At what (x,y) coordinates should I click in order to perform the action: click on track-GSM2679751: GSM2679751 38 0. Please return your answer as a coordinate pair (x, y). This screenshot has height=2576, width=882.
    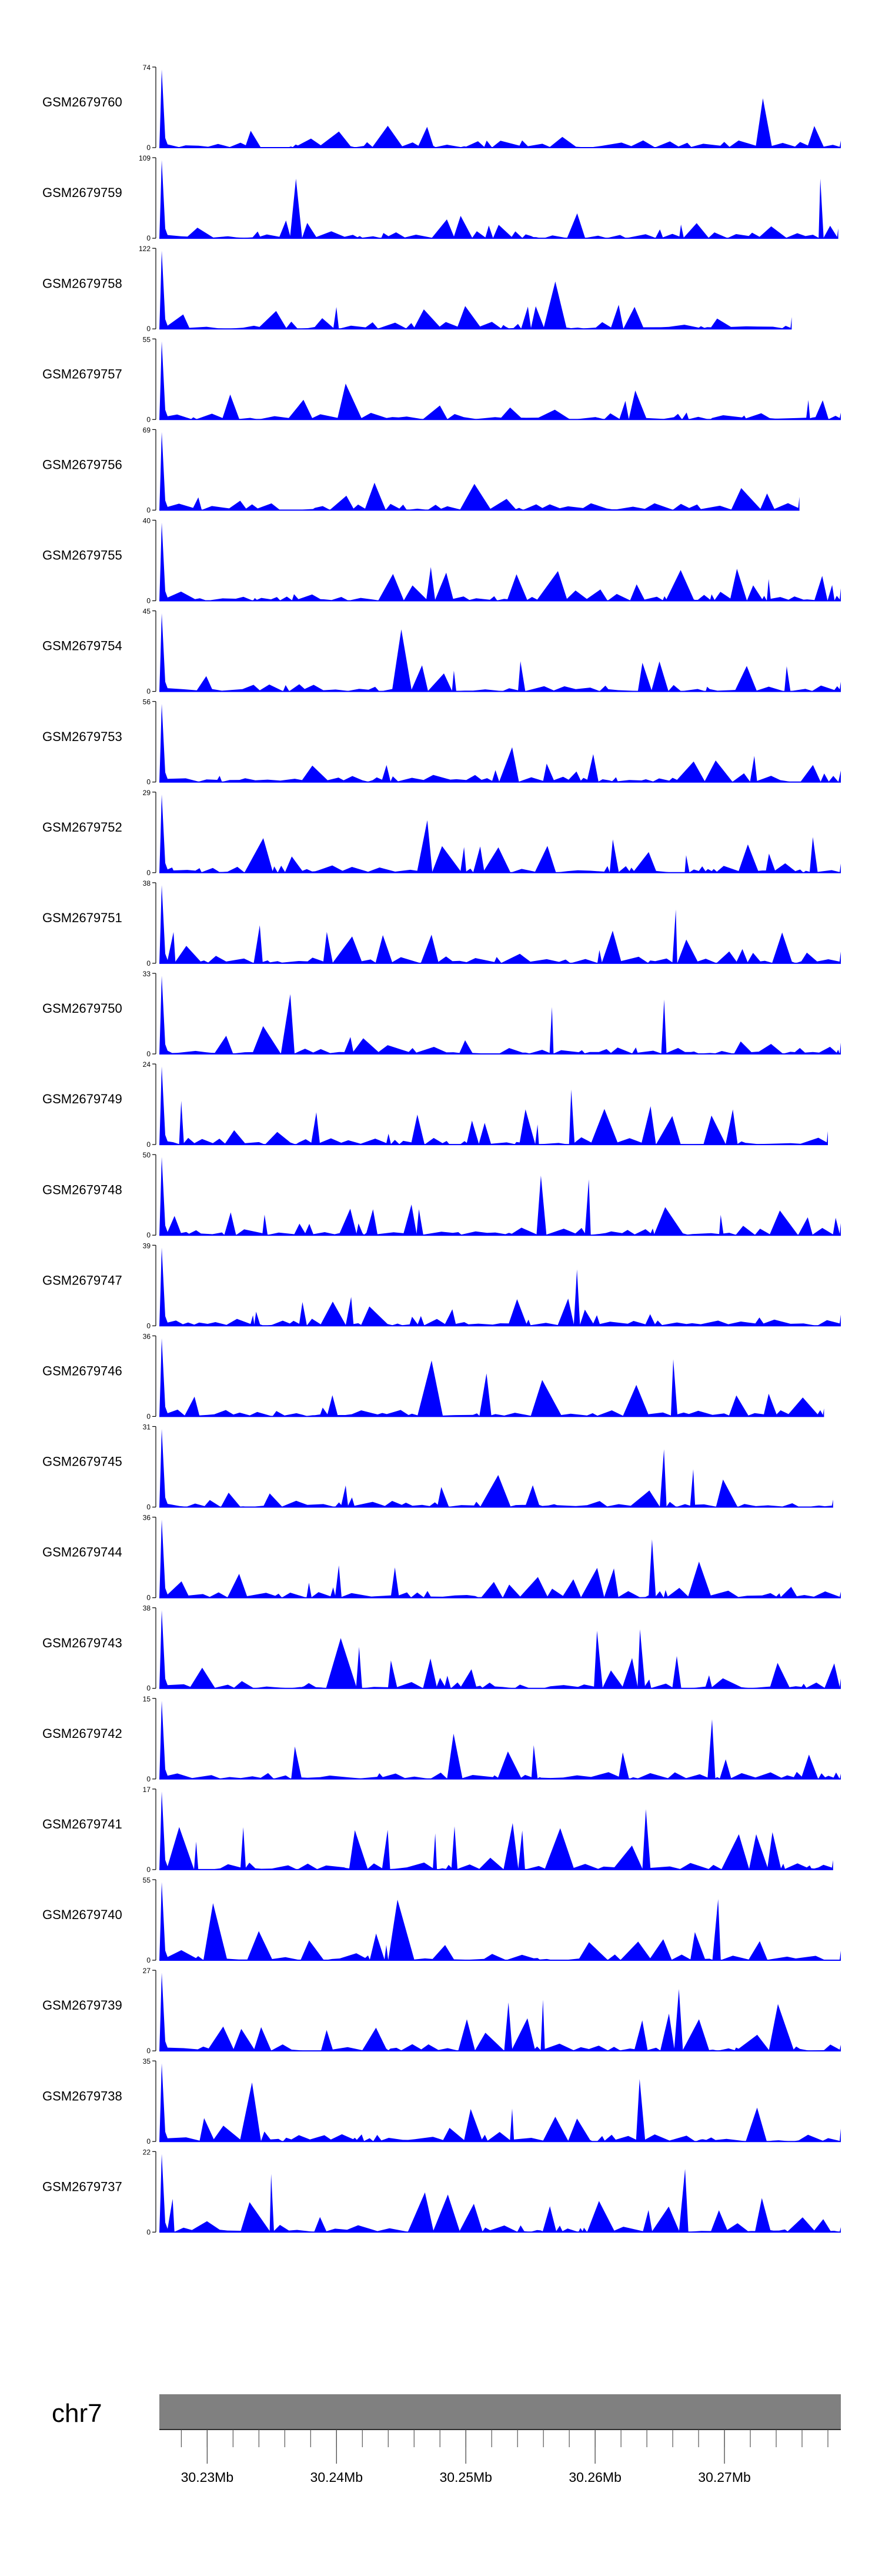
    Looking at the image, I should click on (441, 923).